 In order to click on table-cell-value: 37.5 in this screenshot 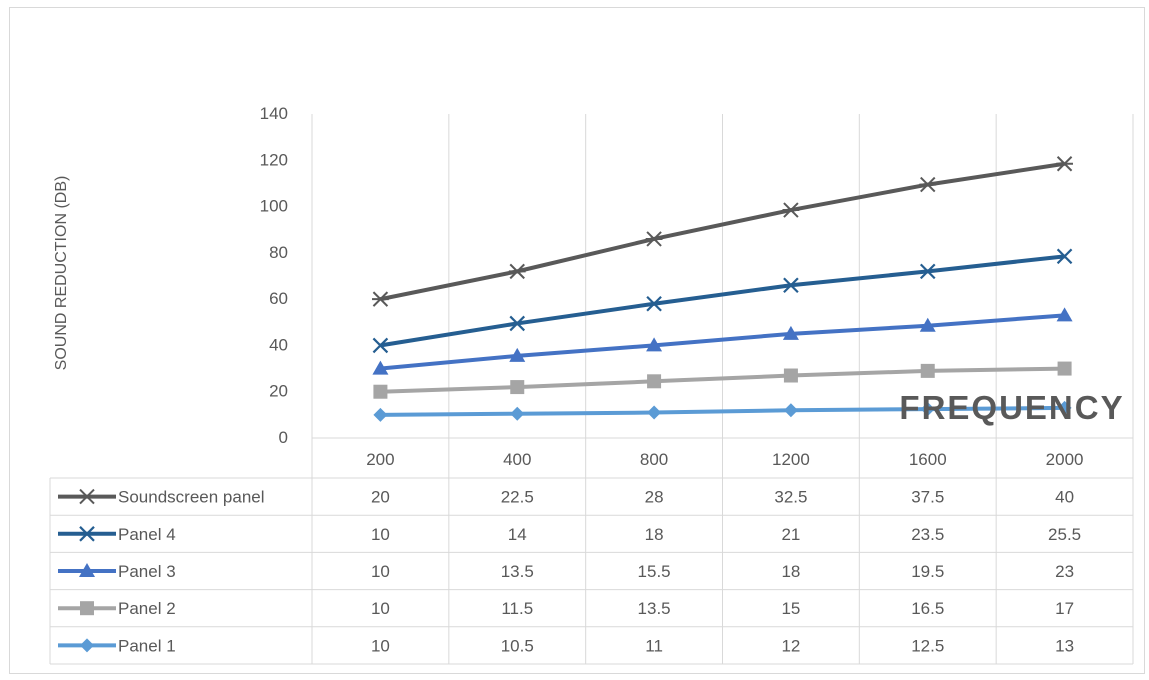, I will do `click(927, 497)`.